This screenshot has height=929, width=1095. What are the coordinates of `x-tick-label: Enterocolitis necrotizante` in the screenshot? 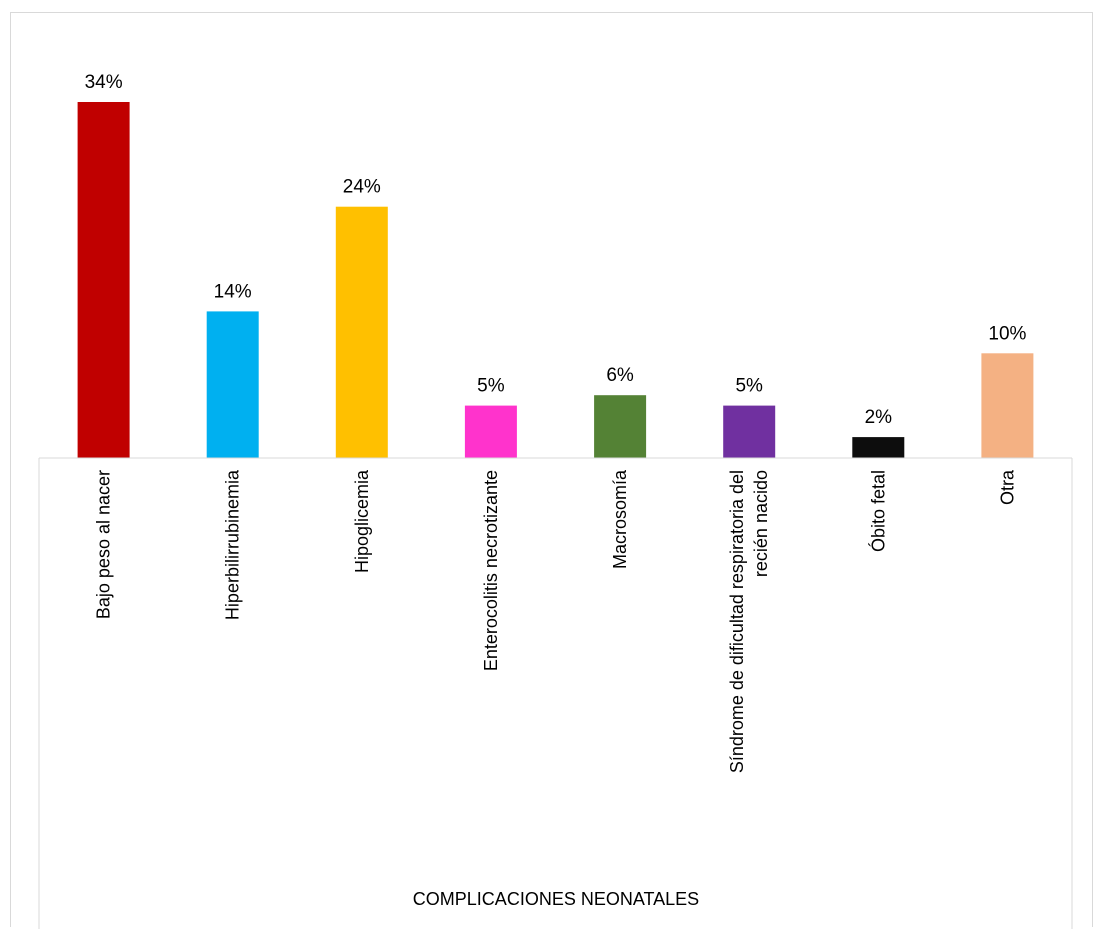 It's located at (491, 570).